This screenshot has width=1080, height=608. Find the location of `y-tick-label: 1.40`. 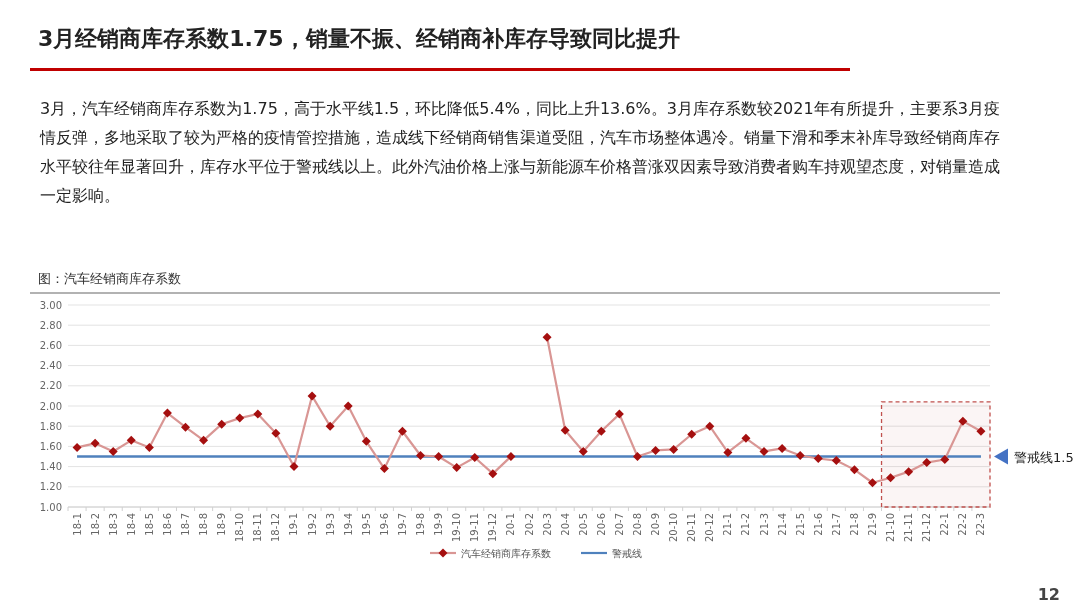

y-tick-label: 1.40 is located at coordinates (50, 467).